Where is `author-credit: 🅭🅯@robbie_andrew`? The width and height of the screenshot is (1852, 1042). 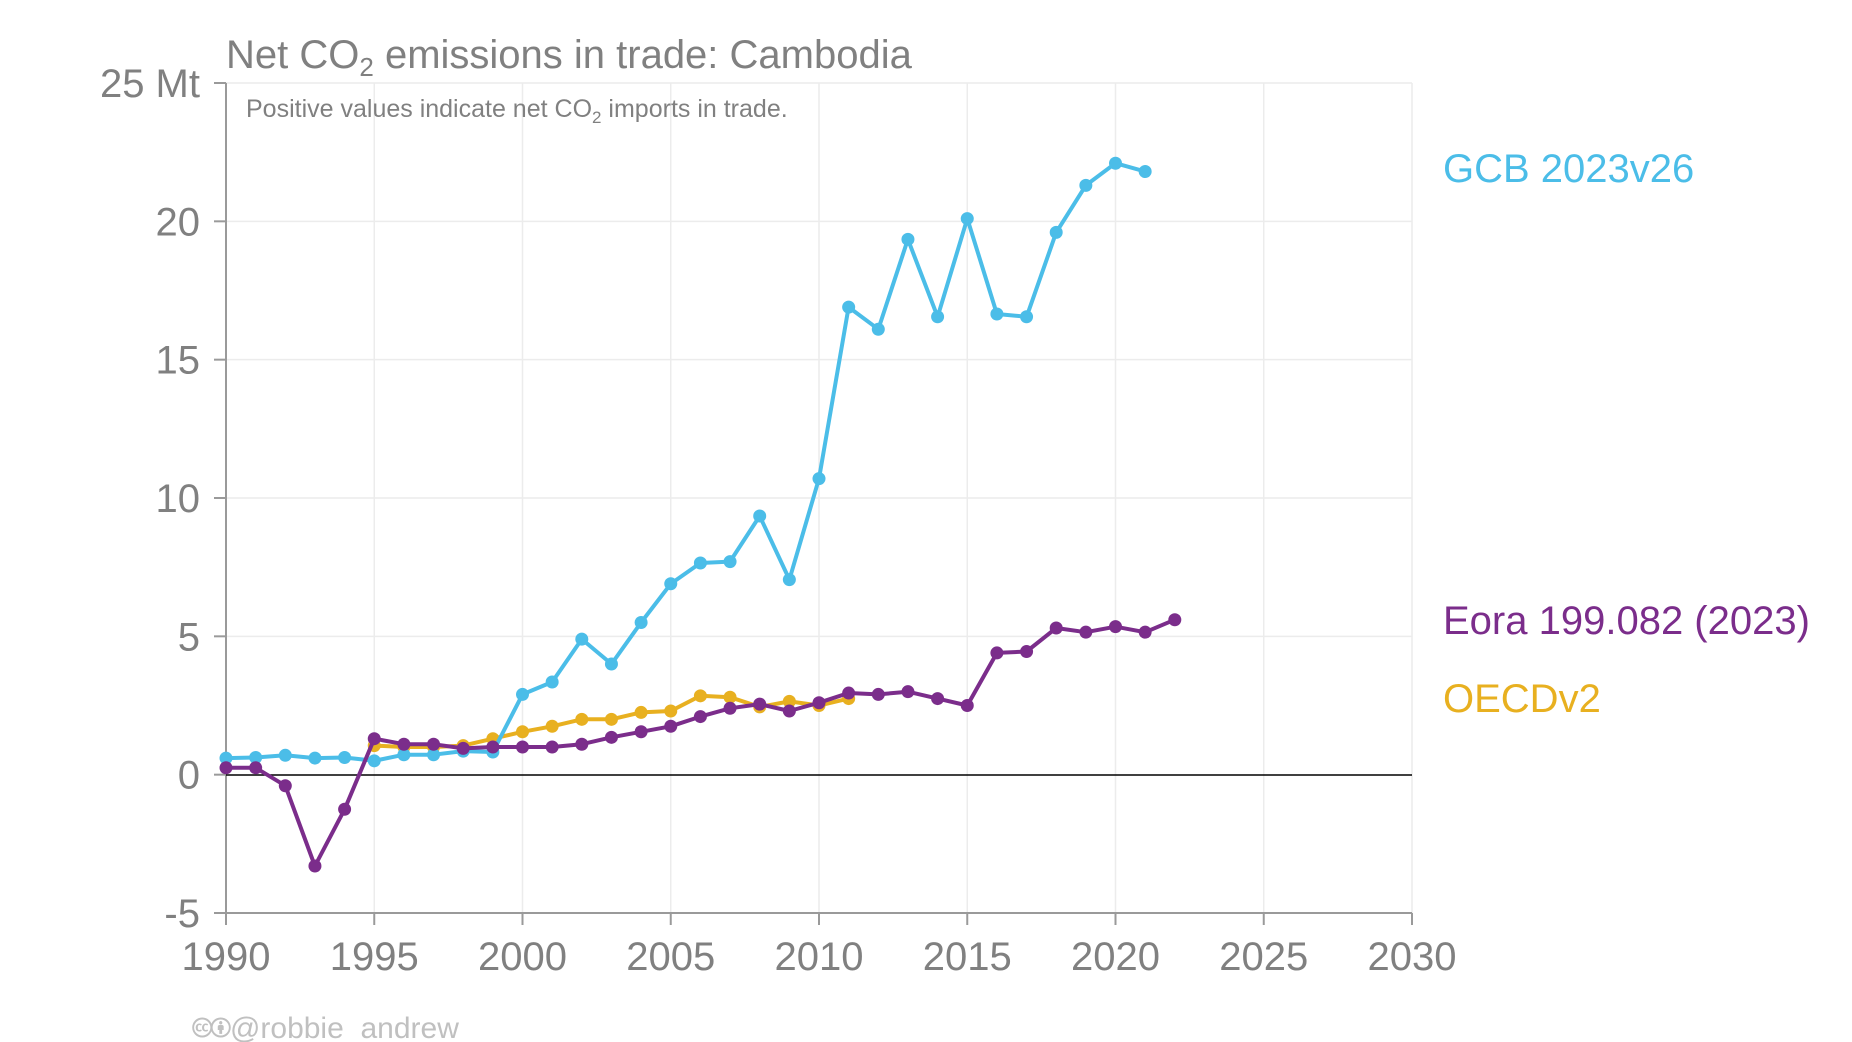 author-credit: 🅭🅯@robbie_andrew is located at coordinates (325, 1027).